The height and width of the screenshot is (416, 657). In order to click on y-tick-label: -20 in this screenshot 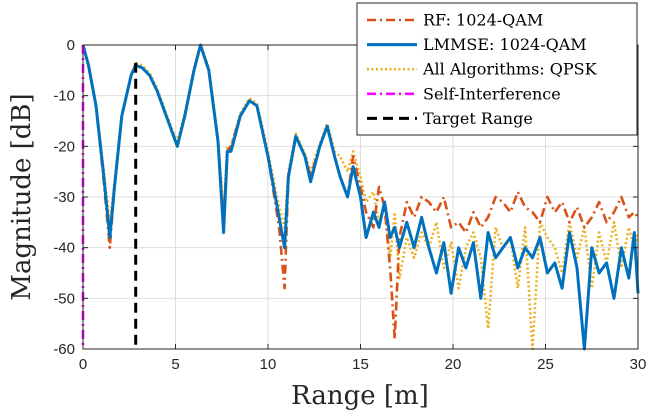, I will do `click(64, 146)`.